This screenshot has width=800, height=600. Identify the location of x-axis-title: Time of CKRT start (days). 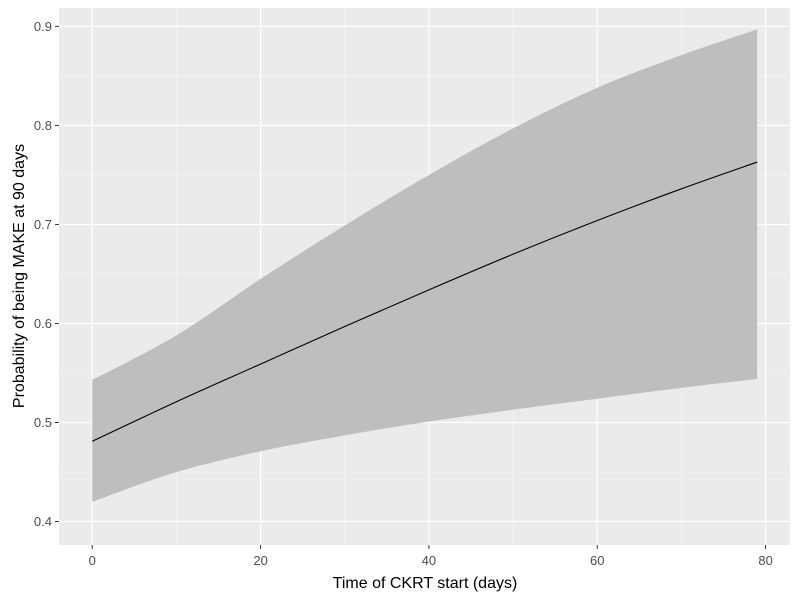
(425, 583).